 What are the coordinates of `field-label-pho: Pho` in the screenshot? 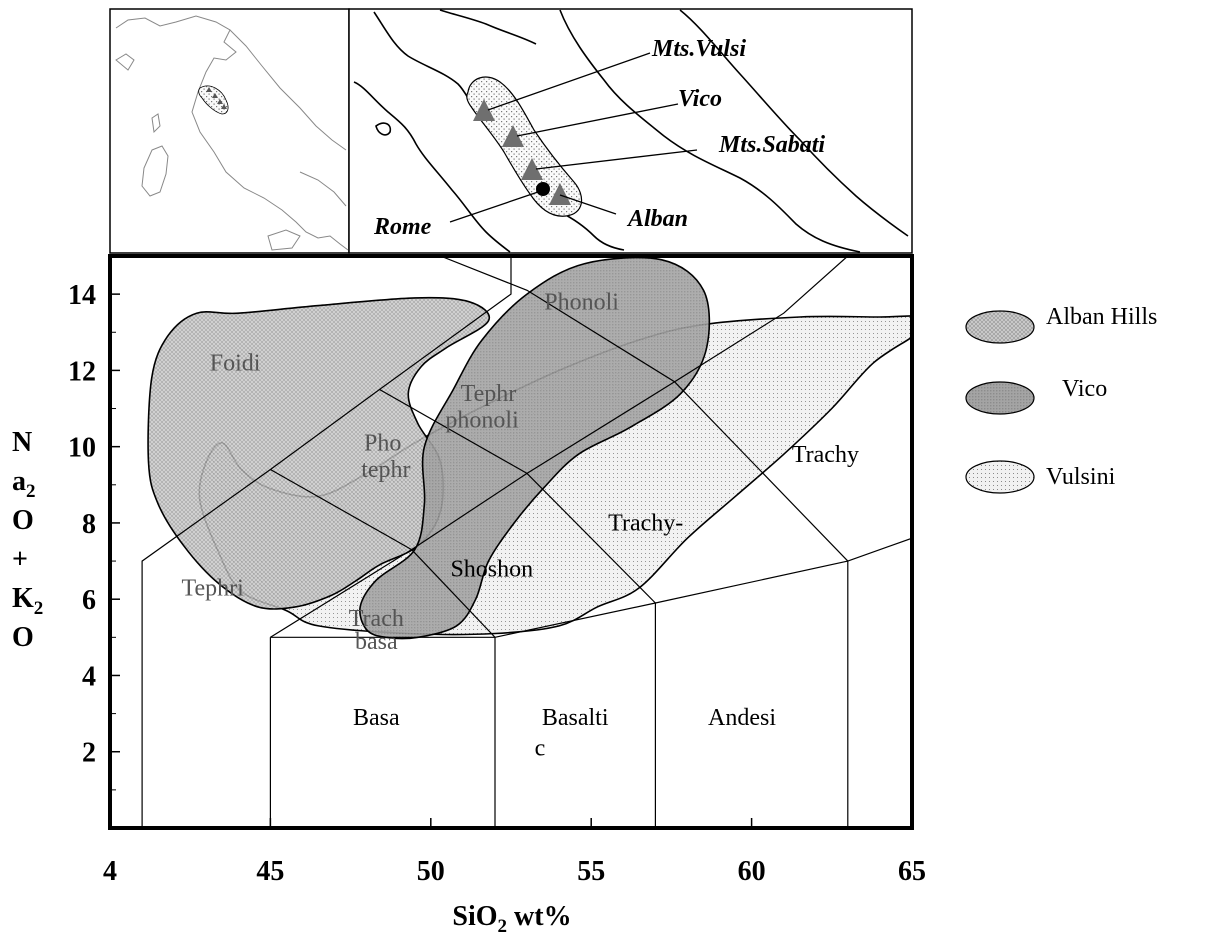 It's located at (382, 444).